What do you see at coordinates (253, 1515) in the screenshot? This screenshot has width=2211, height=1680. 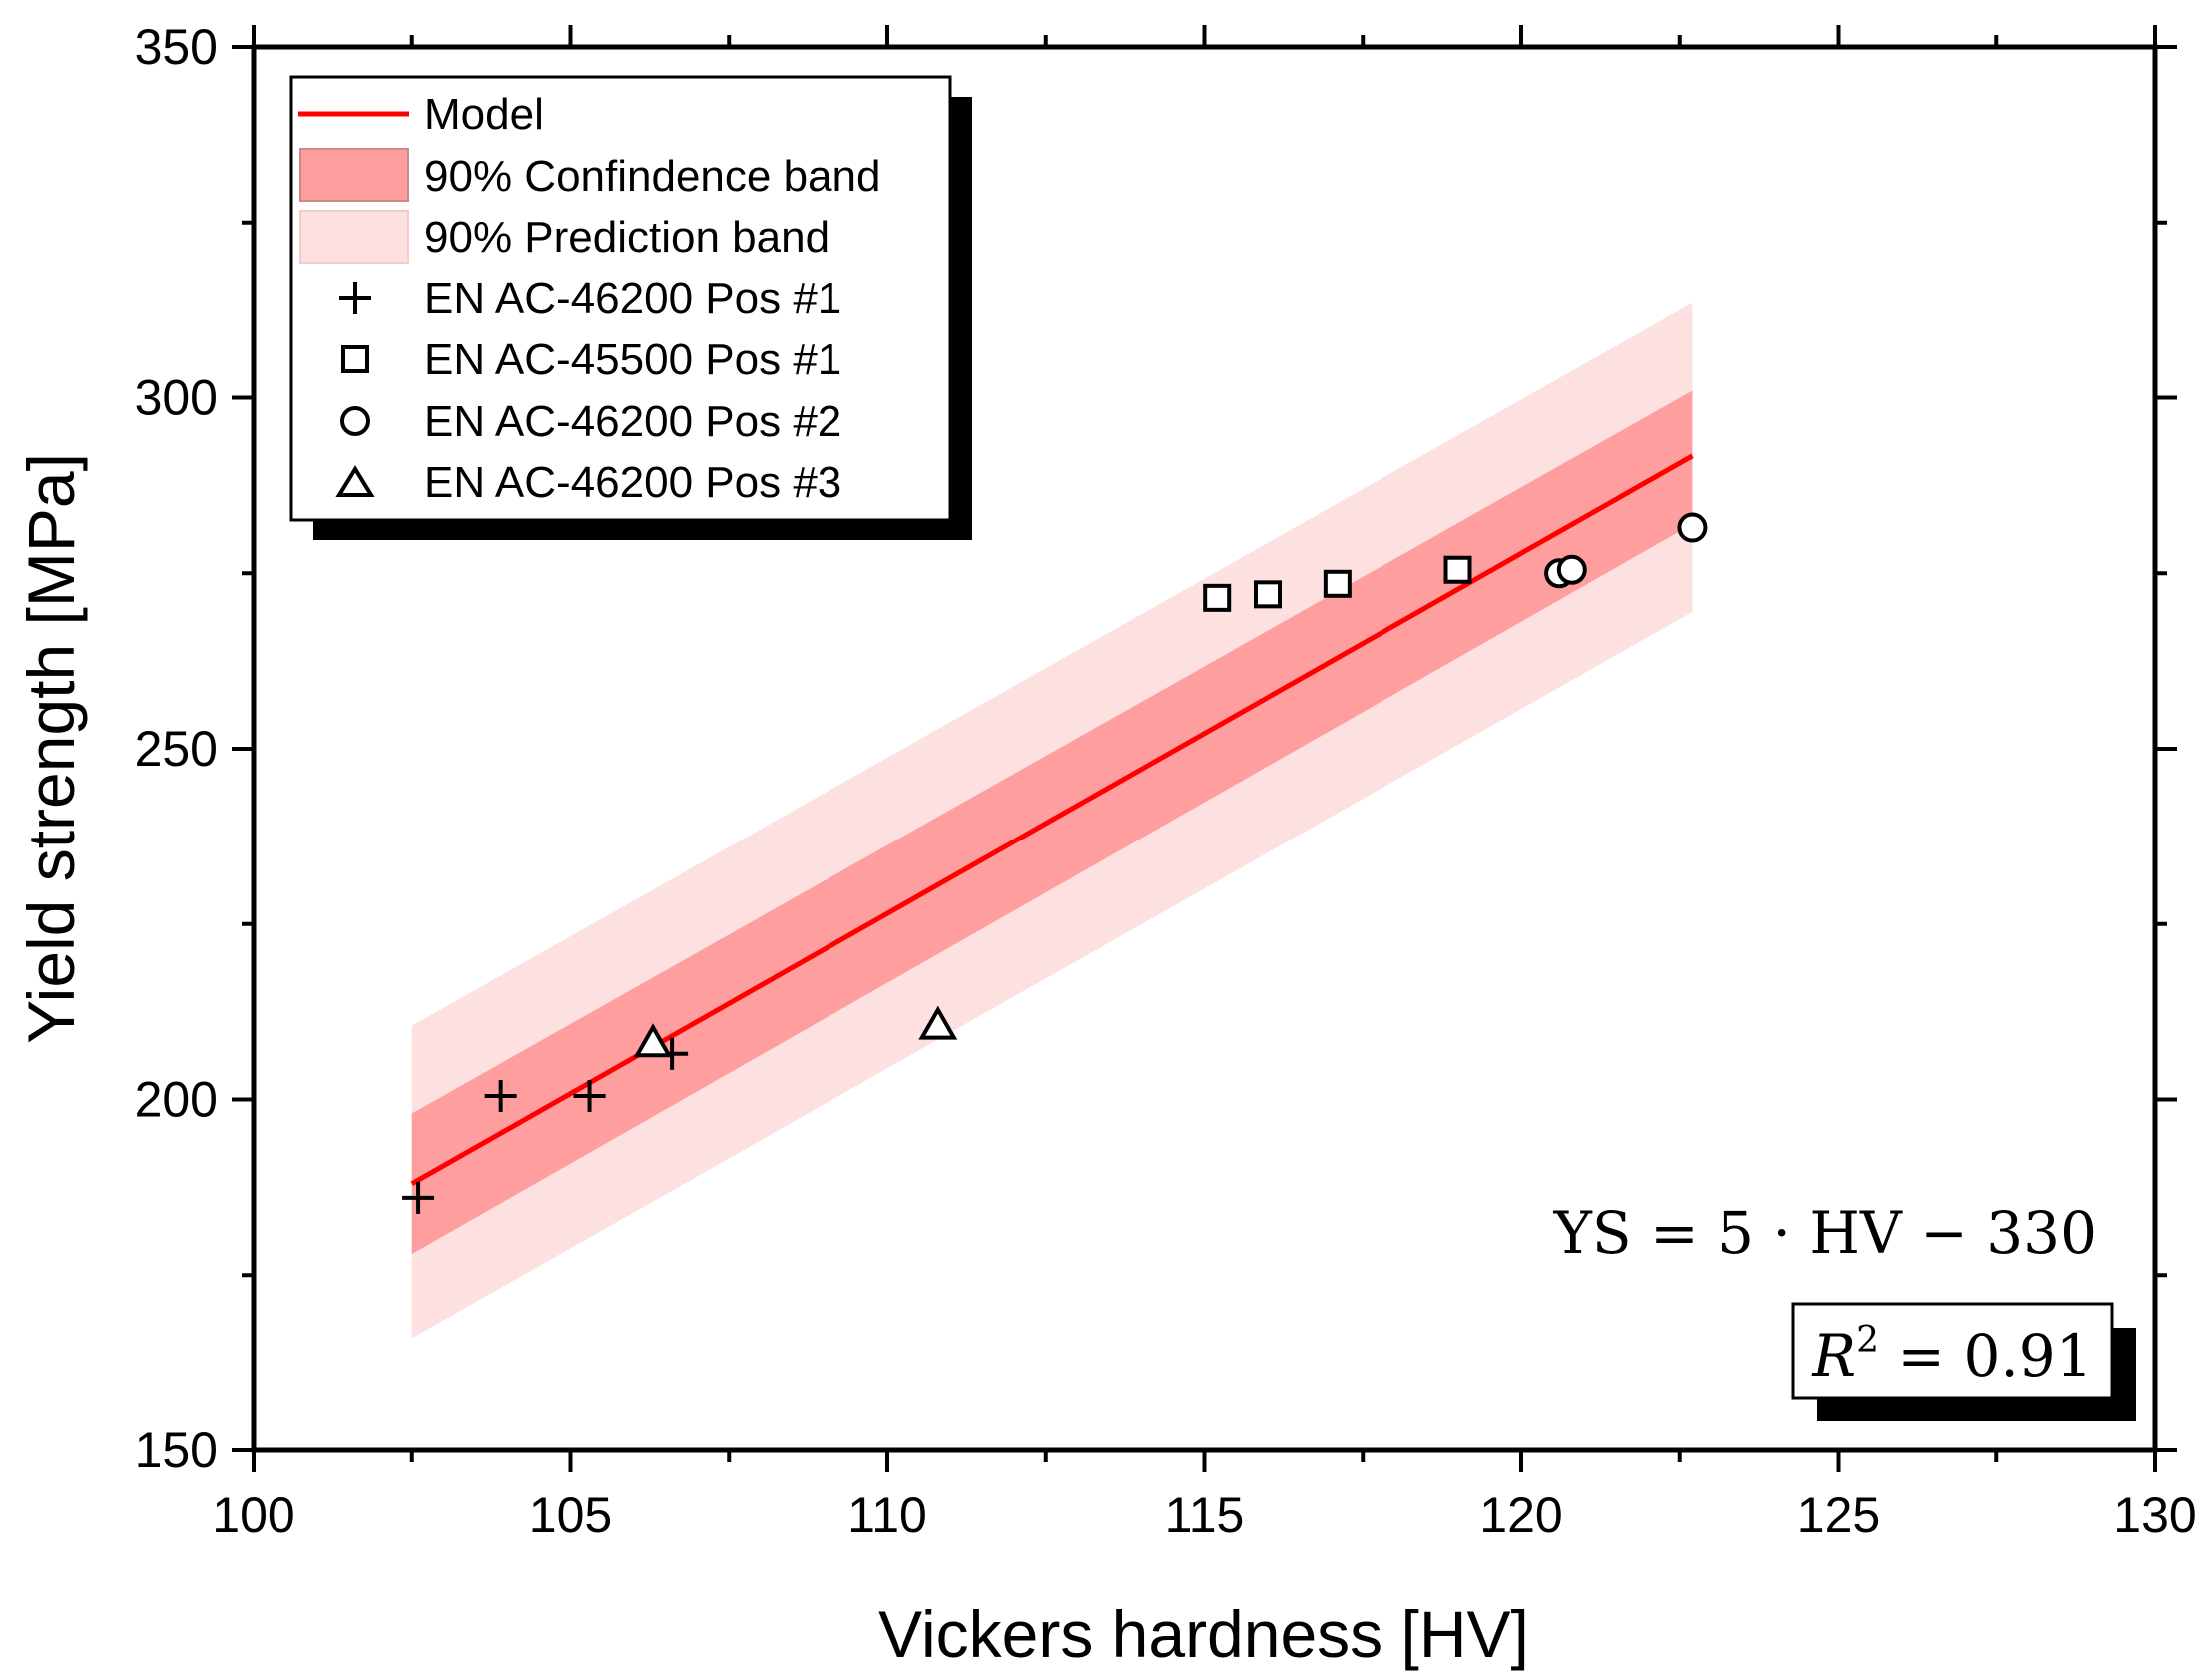 I see `x-tick-label: 100` at bounding box center [253, 1515].